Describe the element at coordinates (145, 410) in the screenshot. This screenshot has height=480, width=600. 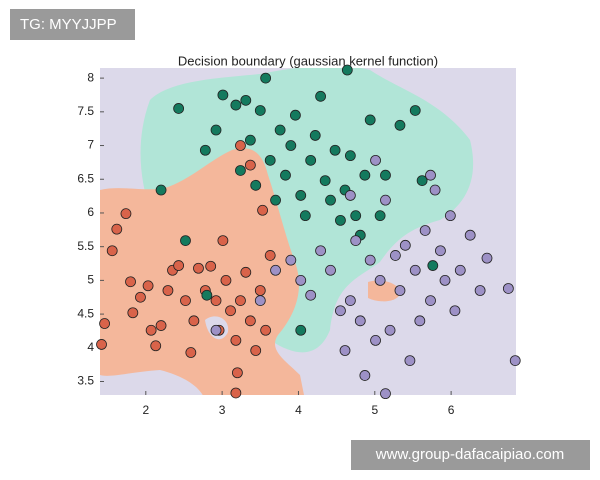
I see `x-tick-label: 2` at that location.